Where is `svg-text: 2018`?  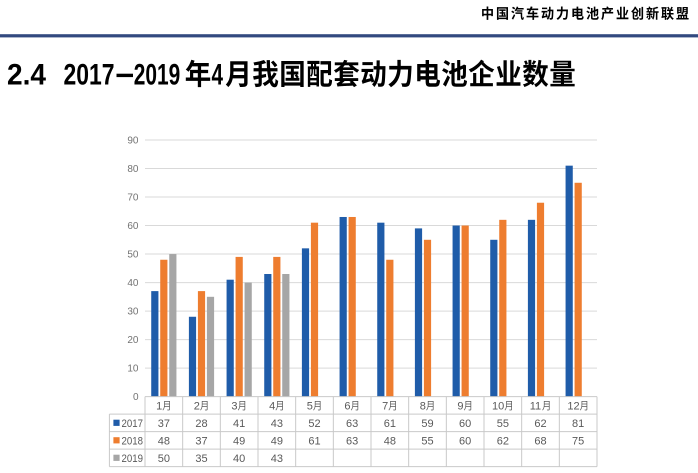
svg-text: 2018 is located at coordinates (133, 441).